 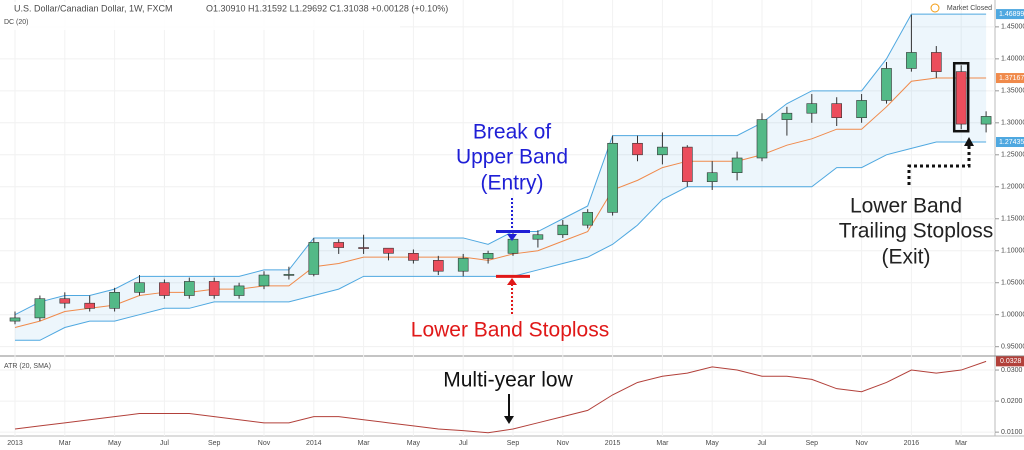 I want to click on y-tick-label: 1.40000, so click(x=1012, y=59).